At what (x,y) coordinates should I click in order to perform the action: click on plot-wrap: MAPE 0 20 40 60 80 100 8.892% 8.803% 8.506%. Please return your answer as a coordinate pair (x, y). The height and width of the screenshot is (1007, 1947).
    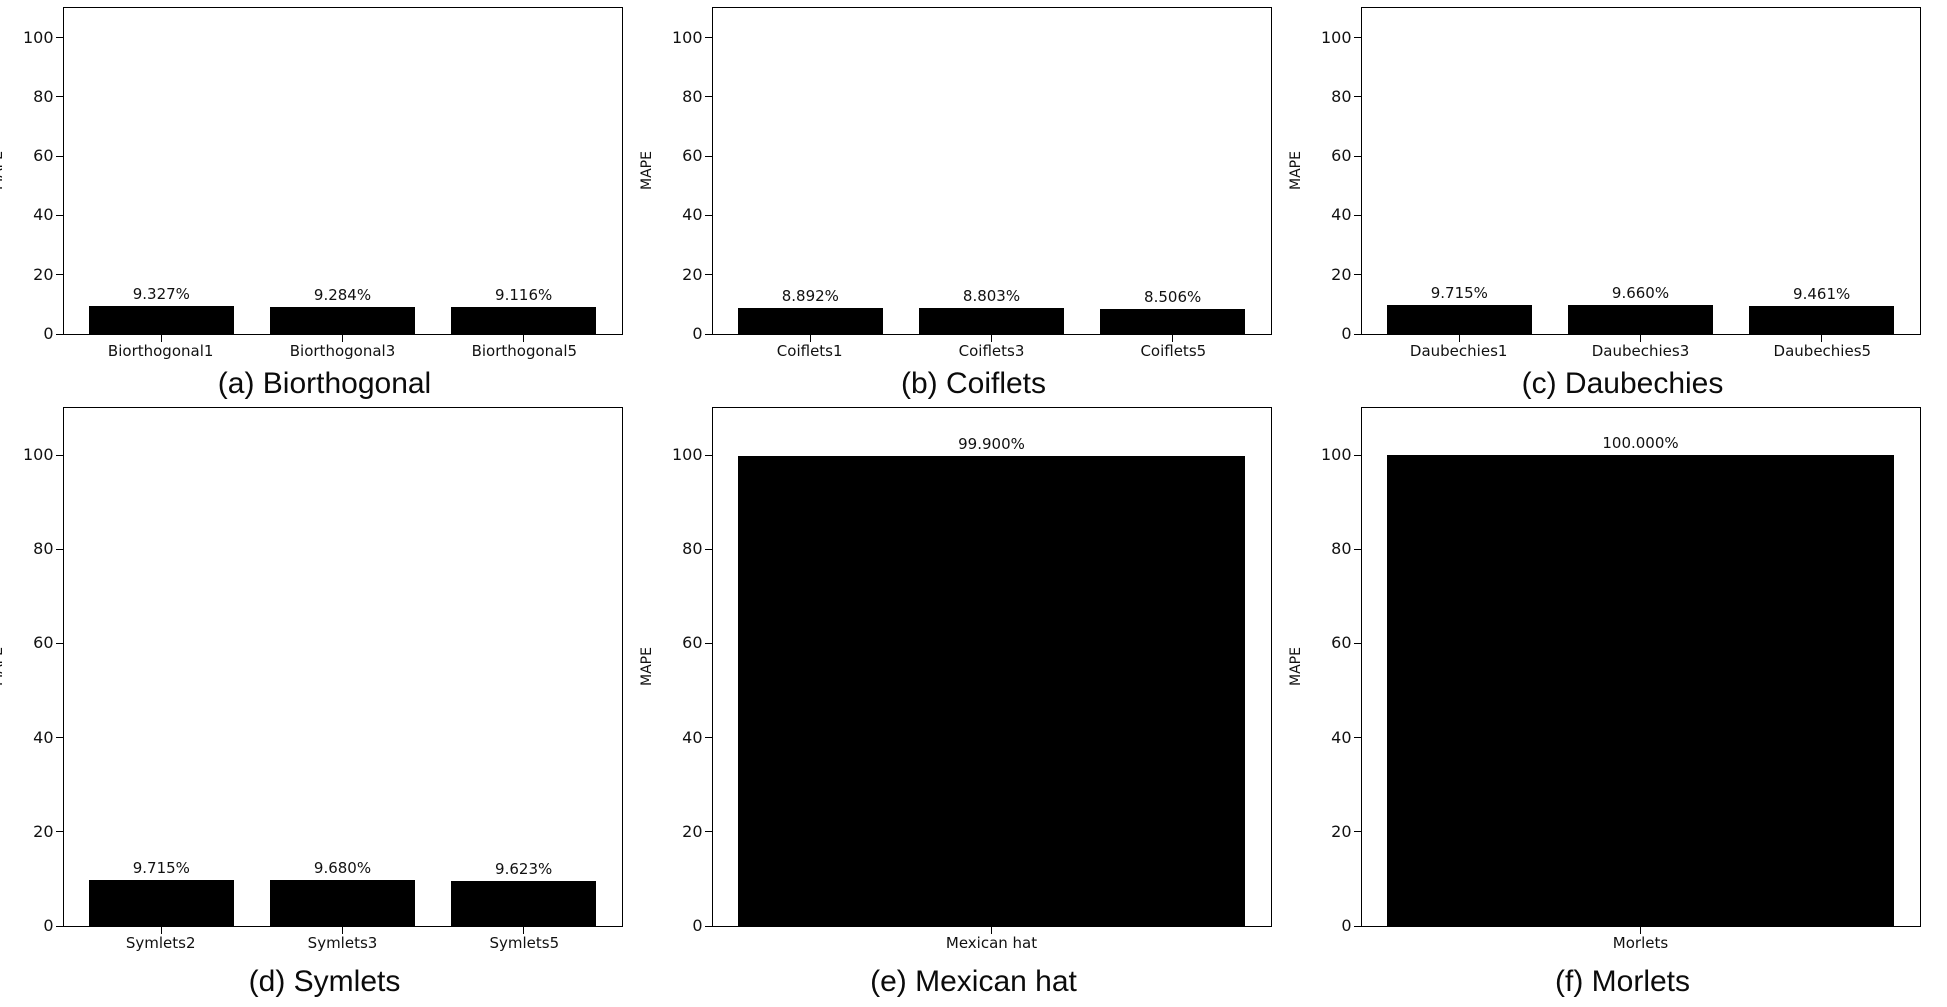
    Looking at the image, I should click on (955, 174).